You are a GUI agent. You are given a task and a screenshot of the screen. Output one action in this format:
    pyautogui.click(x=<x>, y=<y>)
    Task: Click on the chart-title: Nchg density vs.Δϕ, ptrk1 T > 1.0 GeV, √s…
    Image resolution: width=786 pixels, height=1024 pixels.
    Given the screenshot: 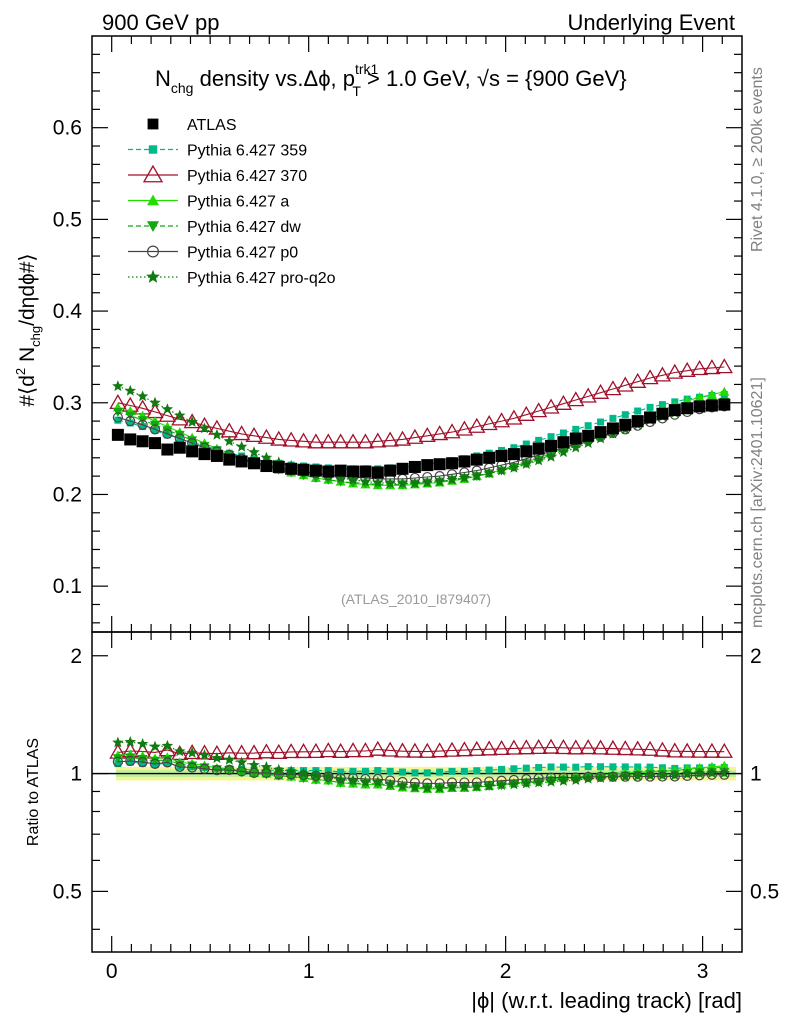 What is the action you would take?
    pyautogui.click(x=391, y=80)
    